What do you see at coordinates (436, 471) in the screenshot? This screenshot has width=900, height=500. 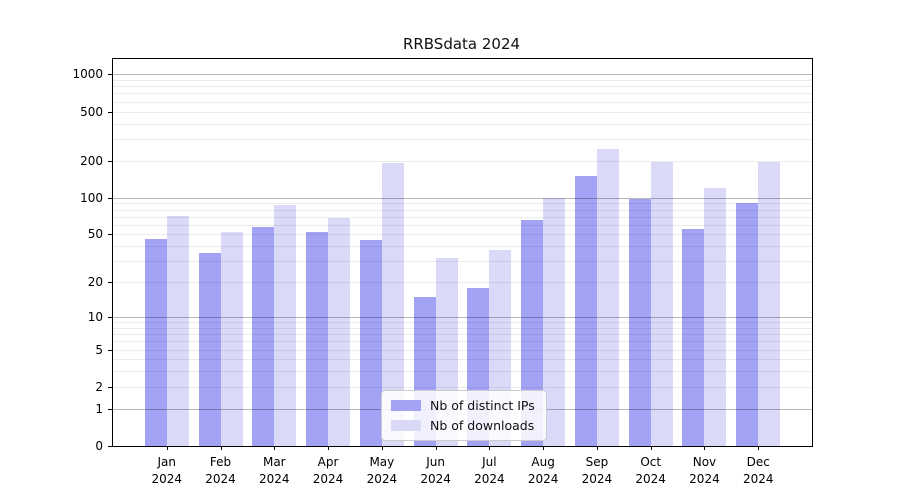 I see `x-tick-label: Jun 2024` at bounding box center [436, 471].